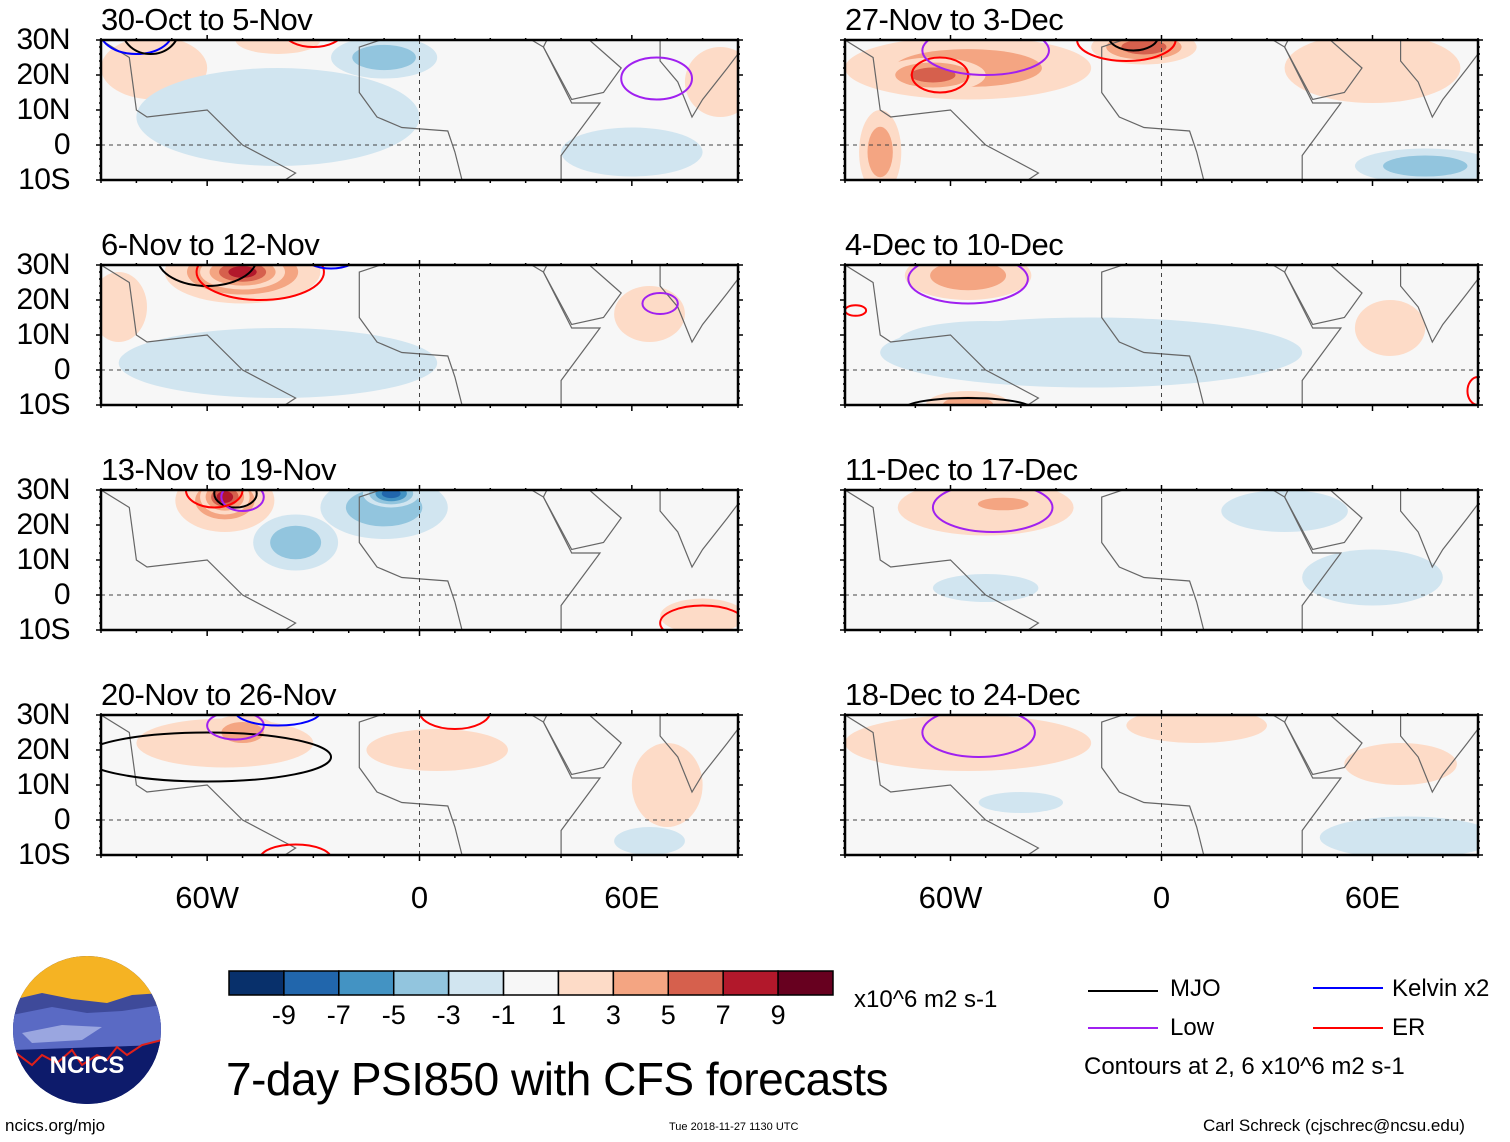 The image size is (1510, 1142). What do you see at coordinates (1123, 1028) in the screenshot?
I see `legend-line-low` at bounding box center [1123, 1028].